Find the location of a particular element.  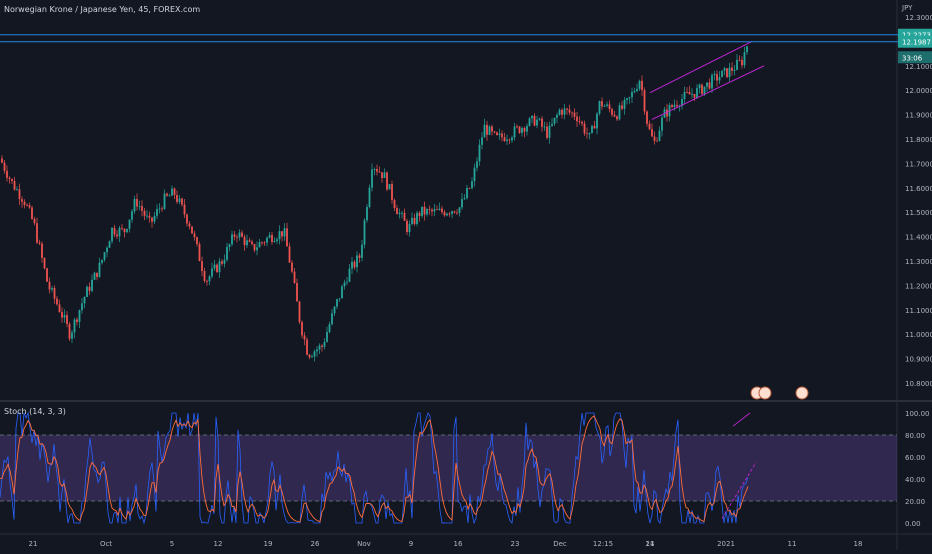

time-axis-label: 12:15 is located at coordinates (603, 544).